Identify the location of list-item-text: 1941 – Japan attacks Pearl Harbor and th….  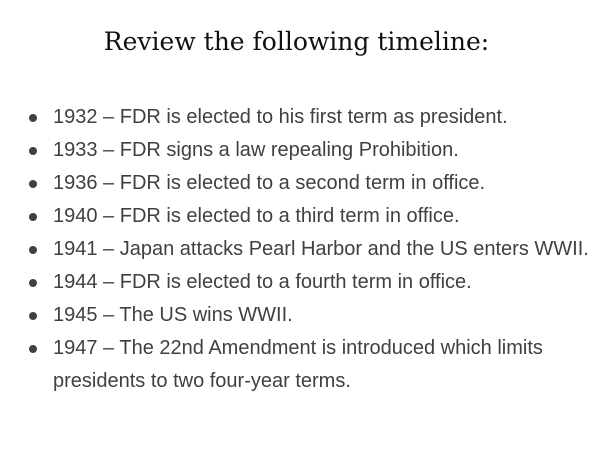
(321, 249).